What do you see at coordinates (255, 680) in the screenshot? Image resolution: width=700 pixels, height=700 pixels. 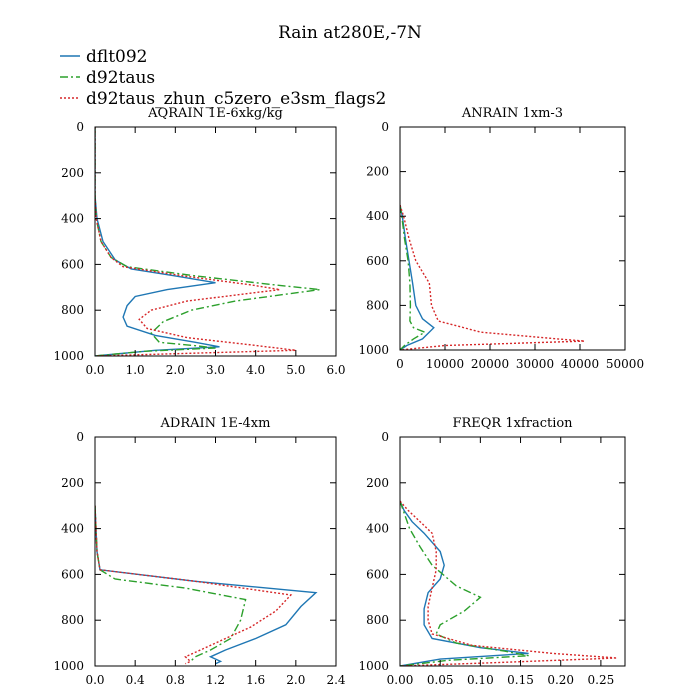 I see `x-tick-label: 1.6` at bounding box center [255, 680].